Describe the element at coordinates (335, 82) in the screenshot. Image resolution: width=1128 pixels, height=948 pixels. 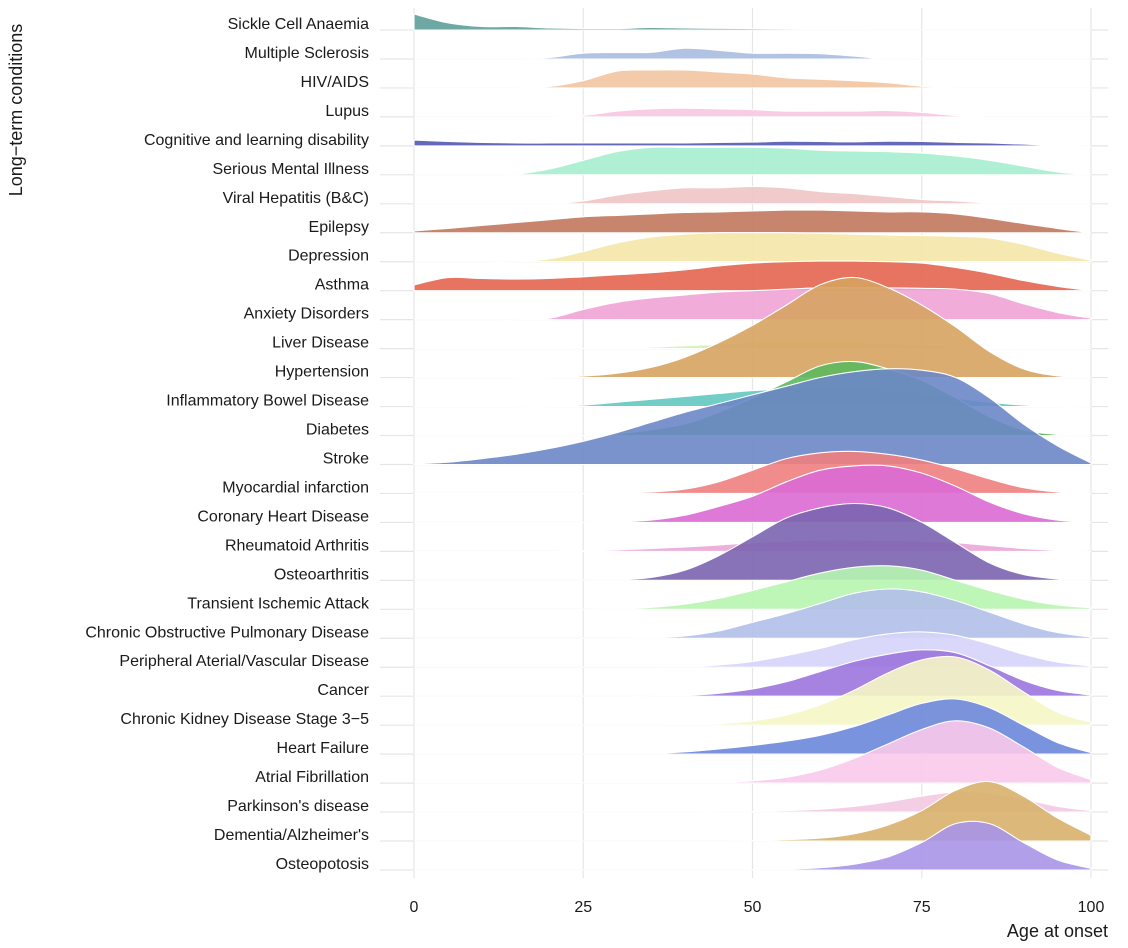
I see `y-tick-label: HIV/AIDS` at that location.